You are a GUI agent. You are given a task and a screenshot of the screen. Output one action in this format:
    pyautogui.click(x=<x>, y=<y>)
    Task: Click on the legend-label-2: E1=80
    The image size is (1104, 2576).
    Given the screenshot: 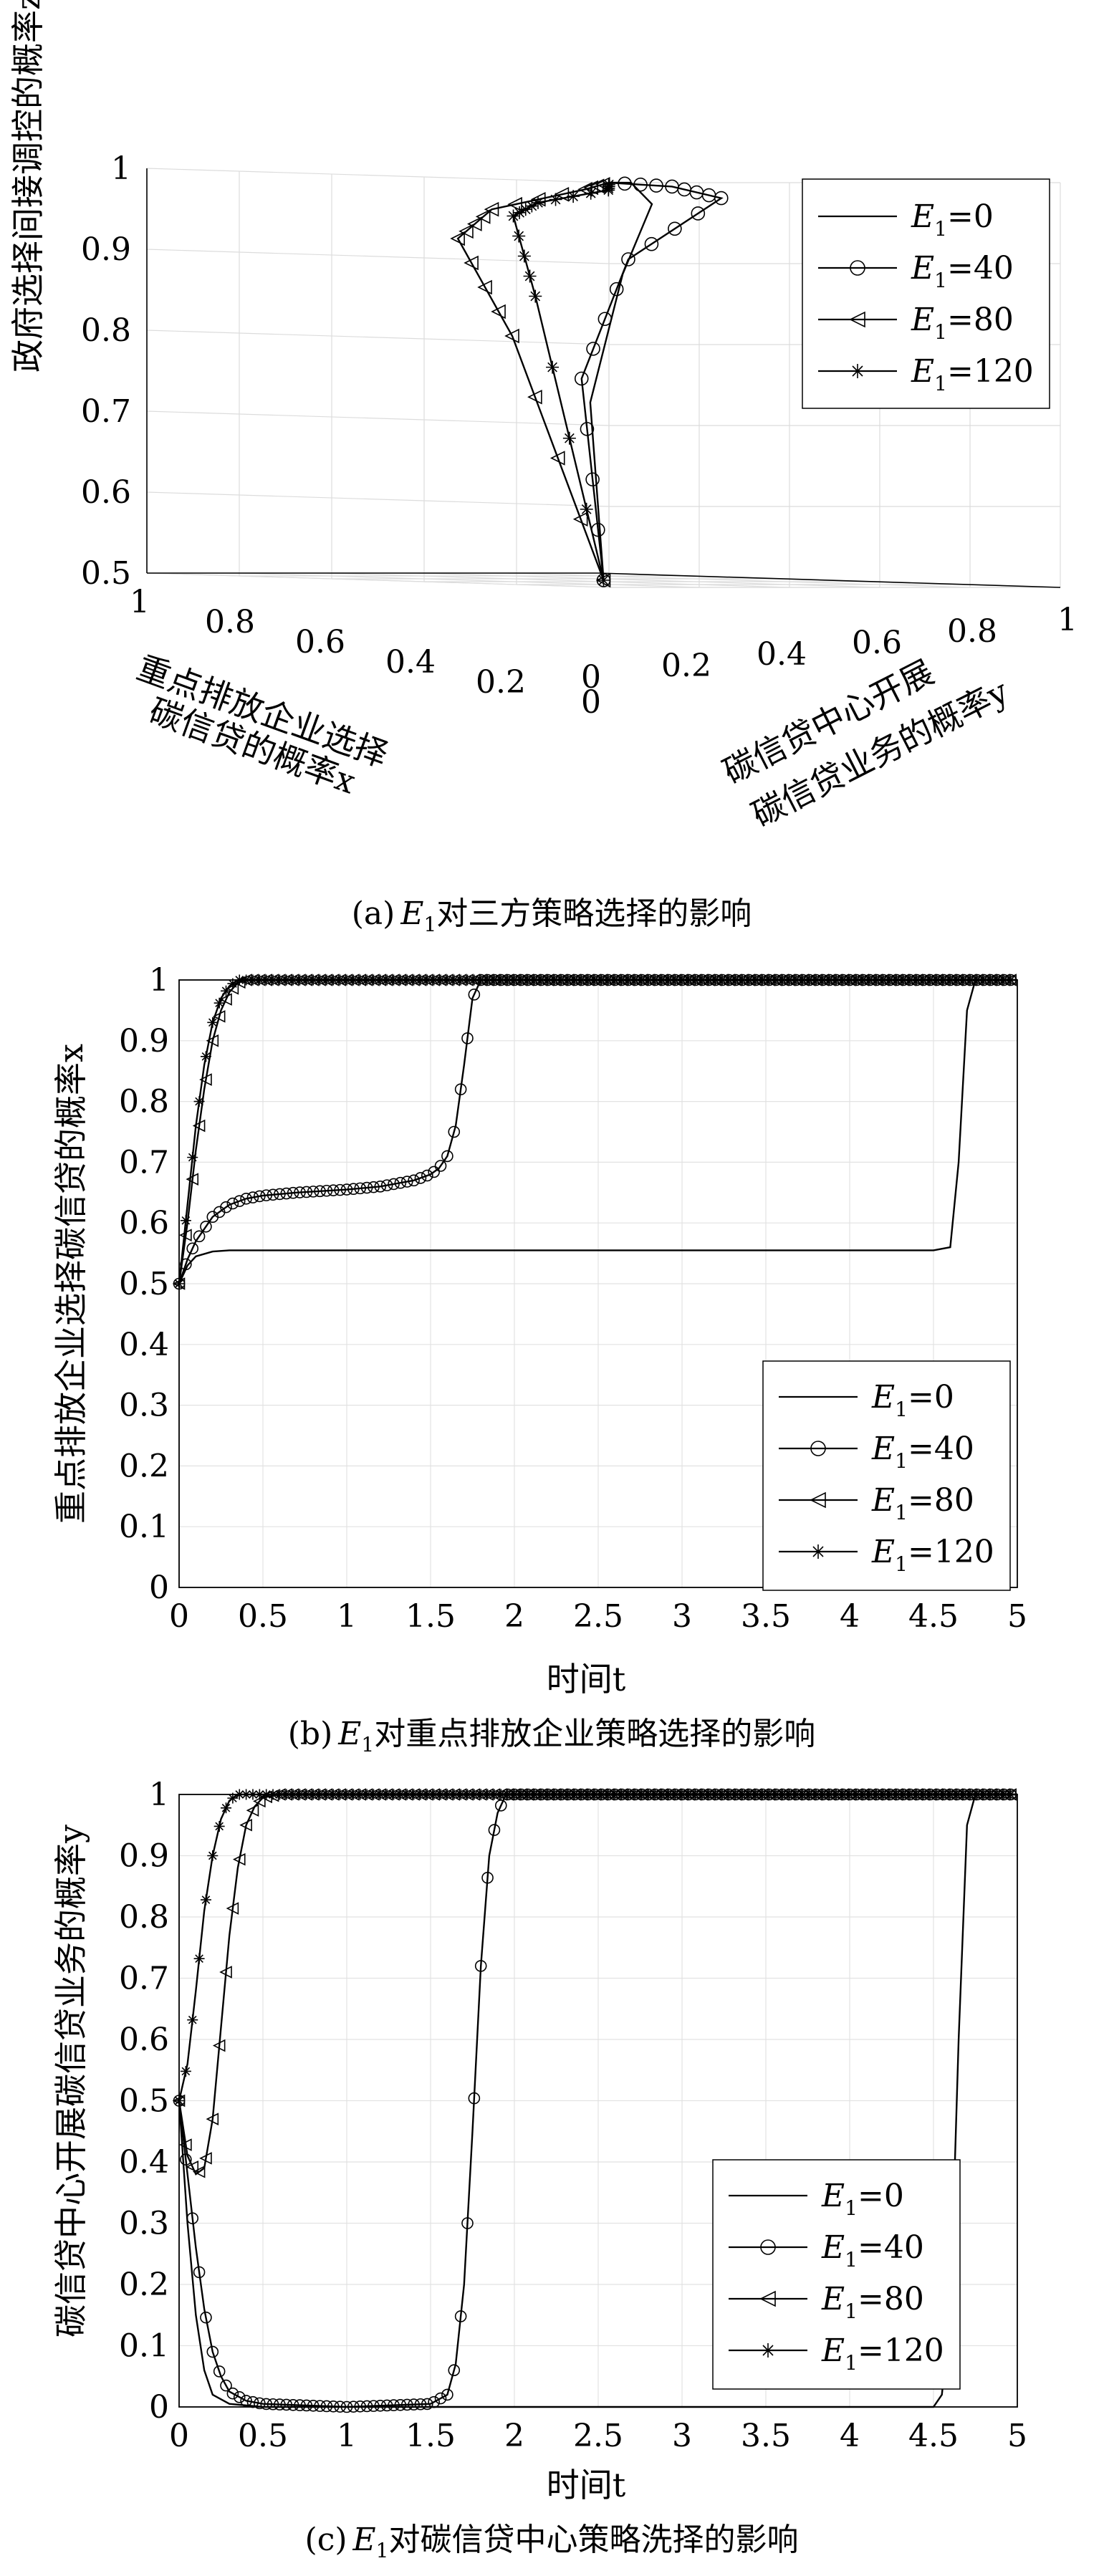 What is the action you would take?
    pyautogui.click(x=872, y=2302)
    